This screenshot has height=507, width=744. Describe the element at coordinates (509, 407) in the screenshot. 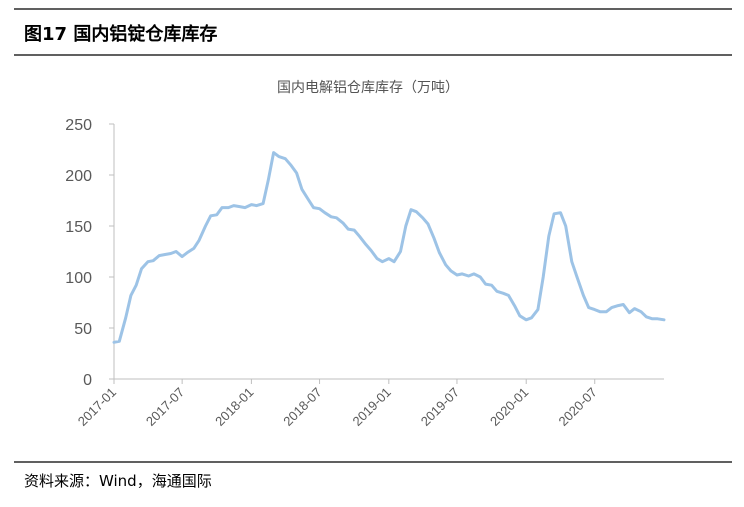

I see `x-tick-label: 2020-01` at that location.